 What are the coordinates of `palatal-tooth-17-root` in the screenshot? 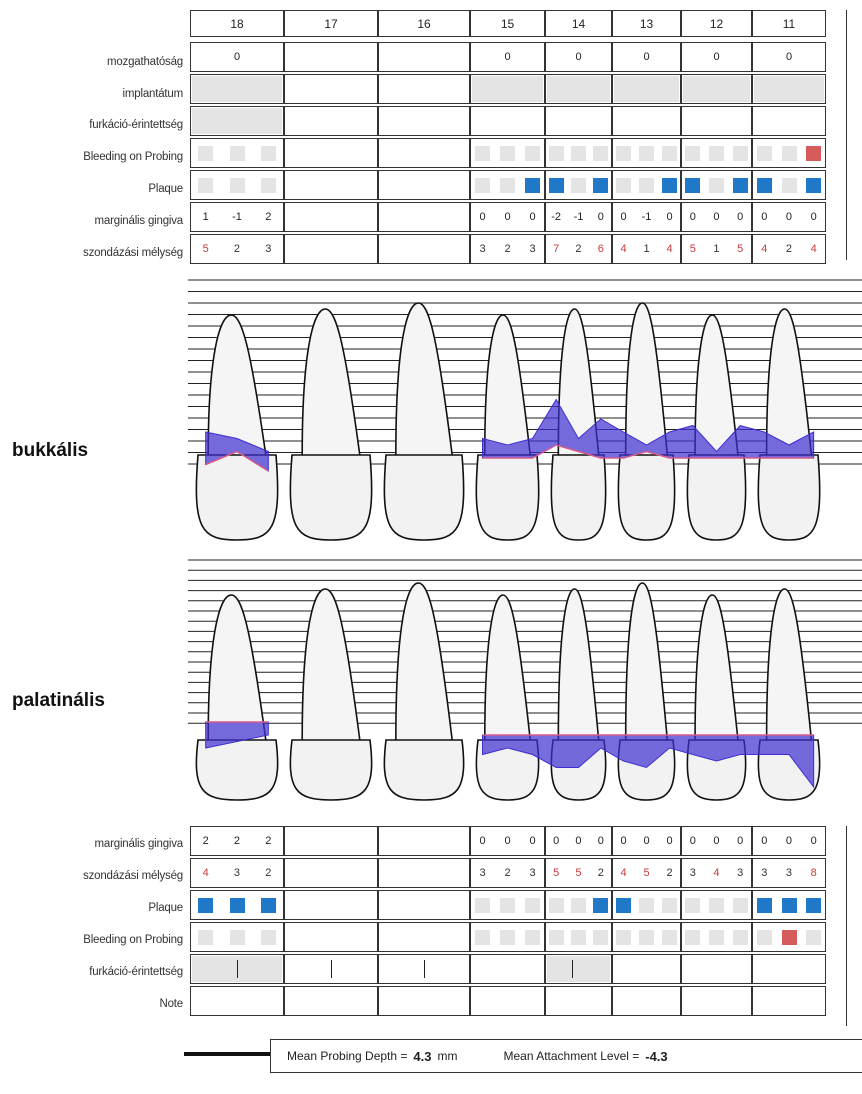 It's located at (331, 664).